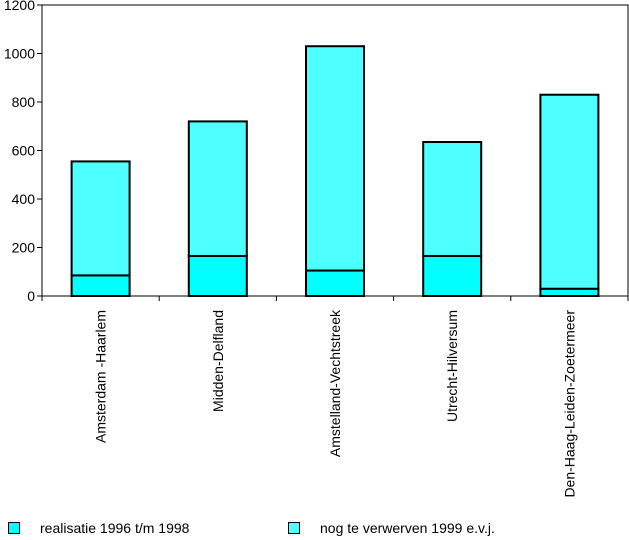 The width and height of the screenshot is (629, 540). I want to click on x-category-label: Den-Haag-Leiden-Zoetermeer, so click(569, 404).